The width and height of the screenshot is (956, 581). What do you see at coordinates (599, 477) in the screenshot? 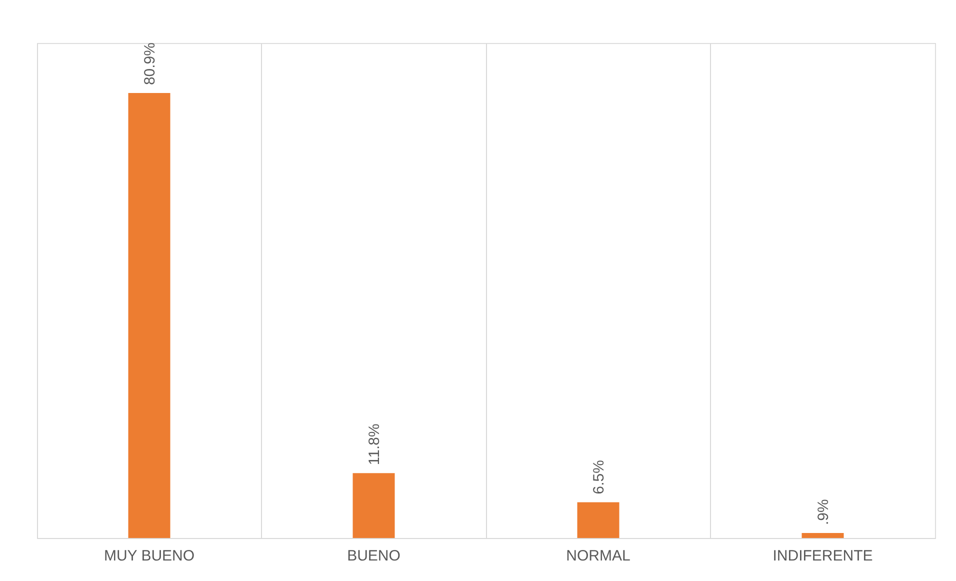
I see `data-label: 6.5%` at bounding box center [599, 477].